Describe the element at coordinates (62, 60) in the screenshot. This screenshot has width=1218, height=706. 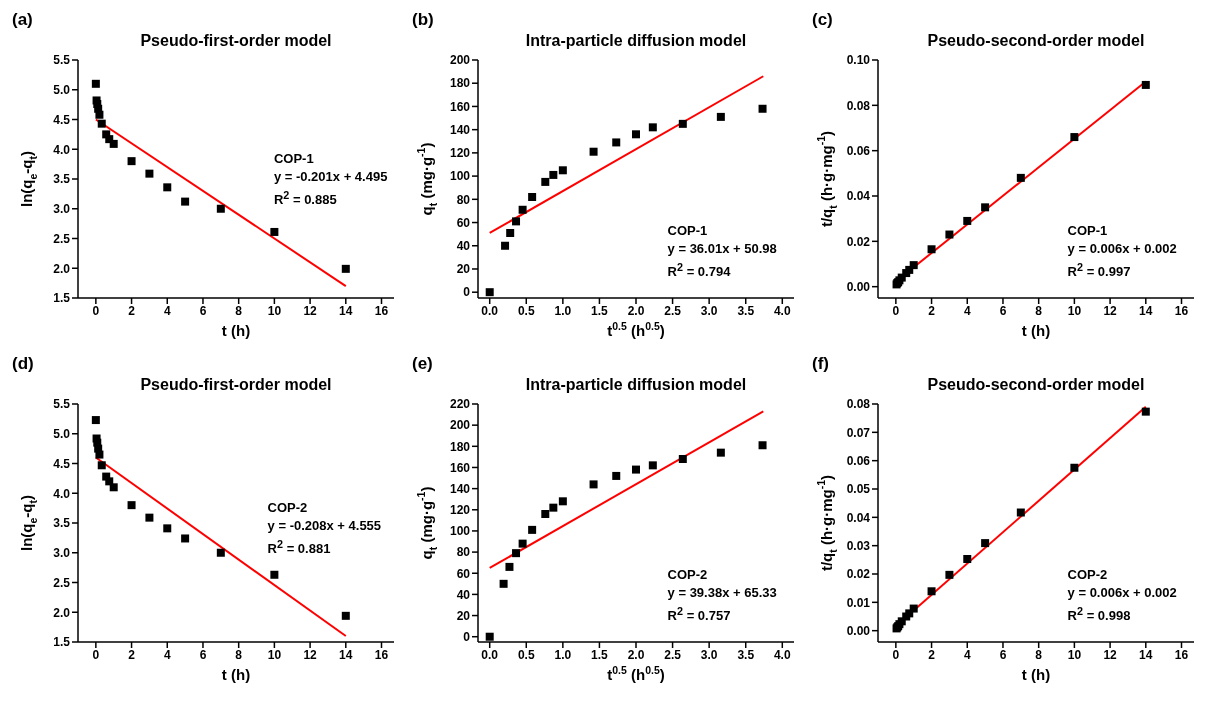
I see `y-tick-label: 5.5` at that location.